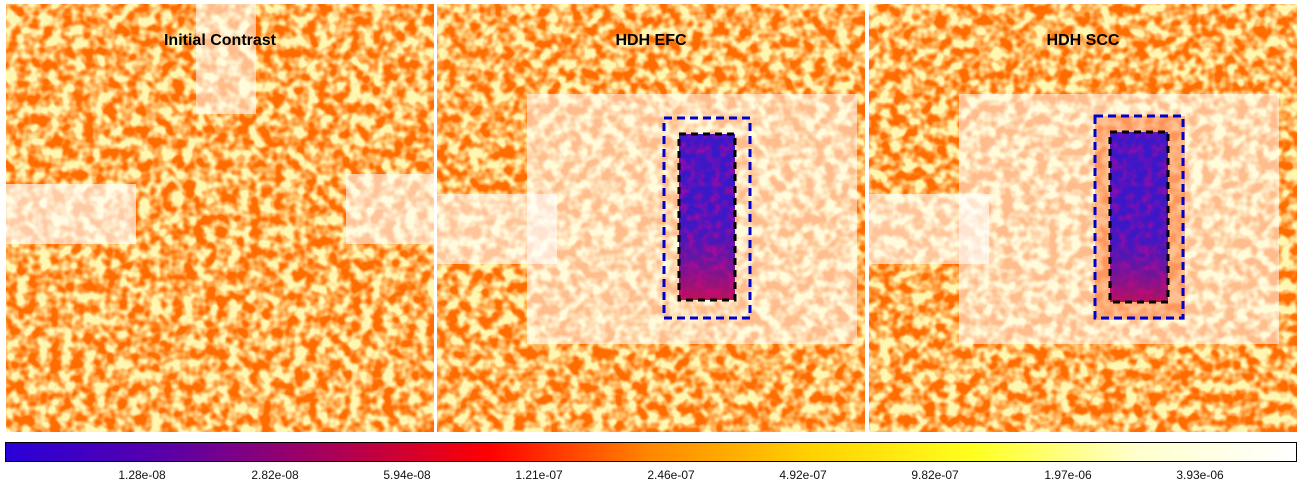  I want to click on colorbar-tick-label: 3.93e-06, so click(1200, 475).